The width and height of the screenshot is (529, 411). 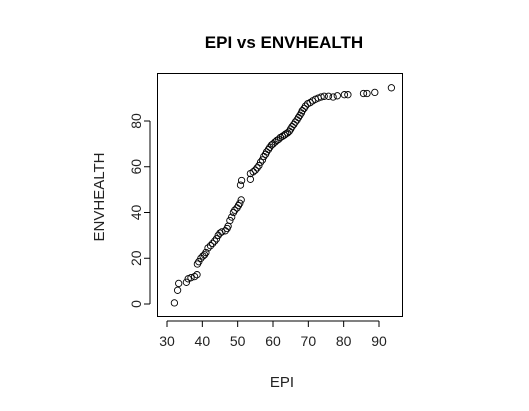 What do you see at coordinates (282, 382) in the screenshot?
I see `x-axis-label: EPI` at bounding box center [282, 382].